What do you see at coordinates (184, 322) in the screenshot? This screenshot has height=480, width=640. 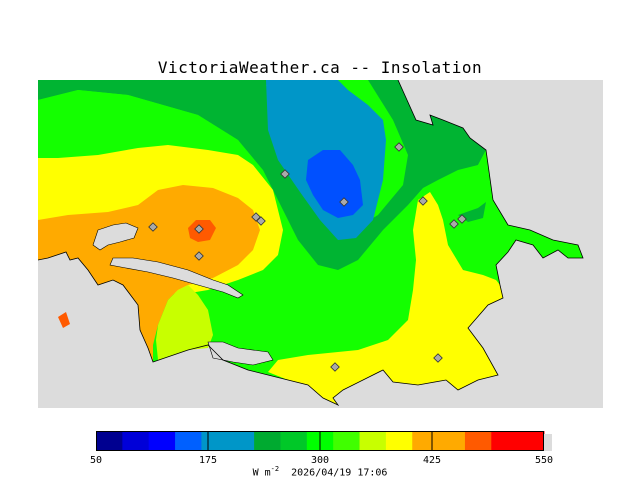 I see `band-yellow-green` at bounding box center [184, 322].